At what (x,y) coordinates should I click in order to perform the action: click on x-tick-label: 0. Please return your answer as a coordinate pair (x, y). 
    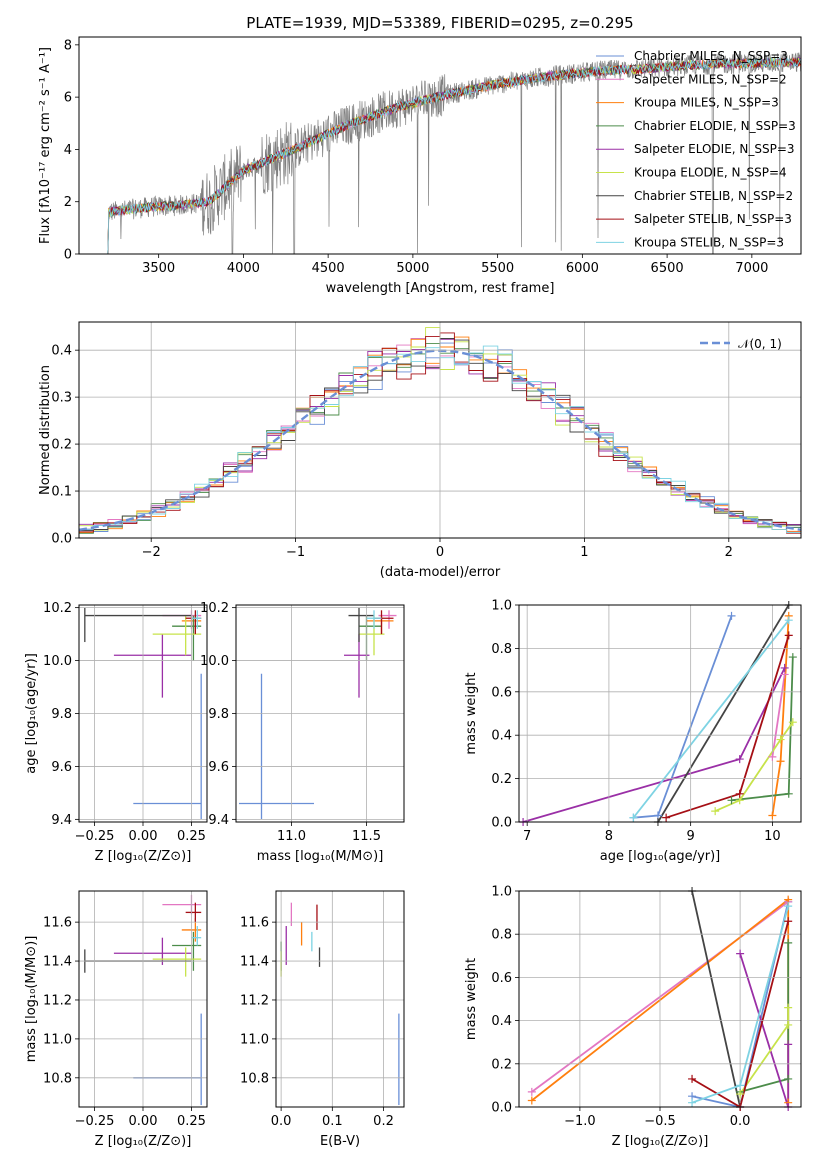
    Looking at the image, I should click on (440, 552).